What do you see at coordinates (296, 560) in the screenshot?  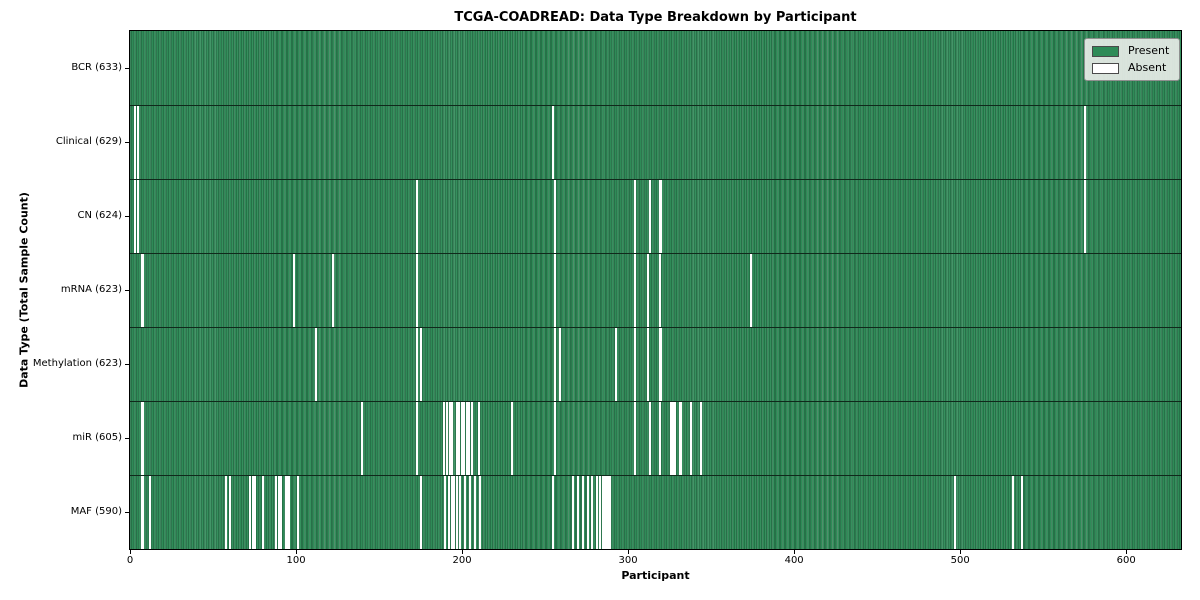 I see `x-tick-label: 100` at bounding box center [296, 560].